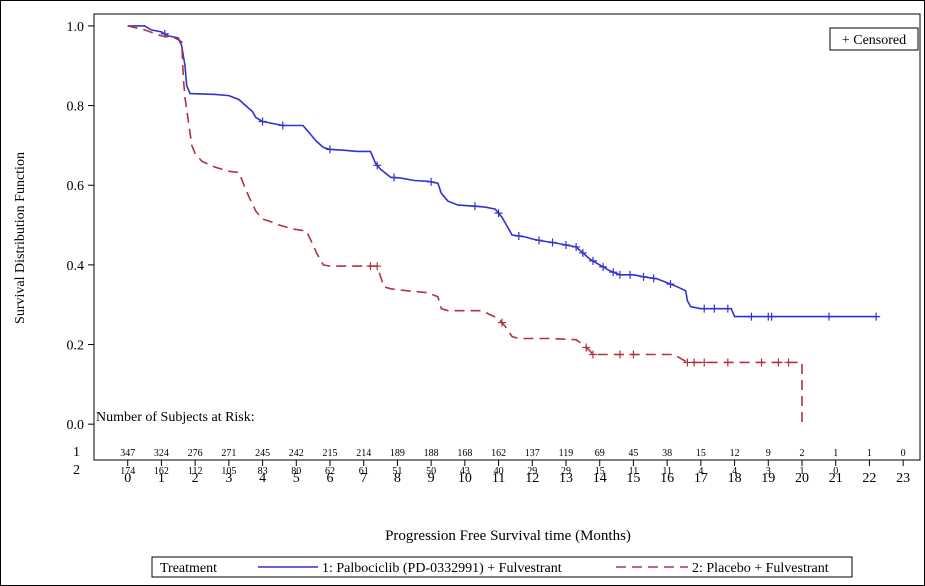 The image size is (925, 586). Describe the element at coordinates (499, 471) in the screenshot. I see `risk-count: 40` at that location.